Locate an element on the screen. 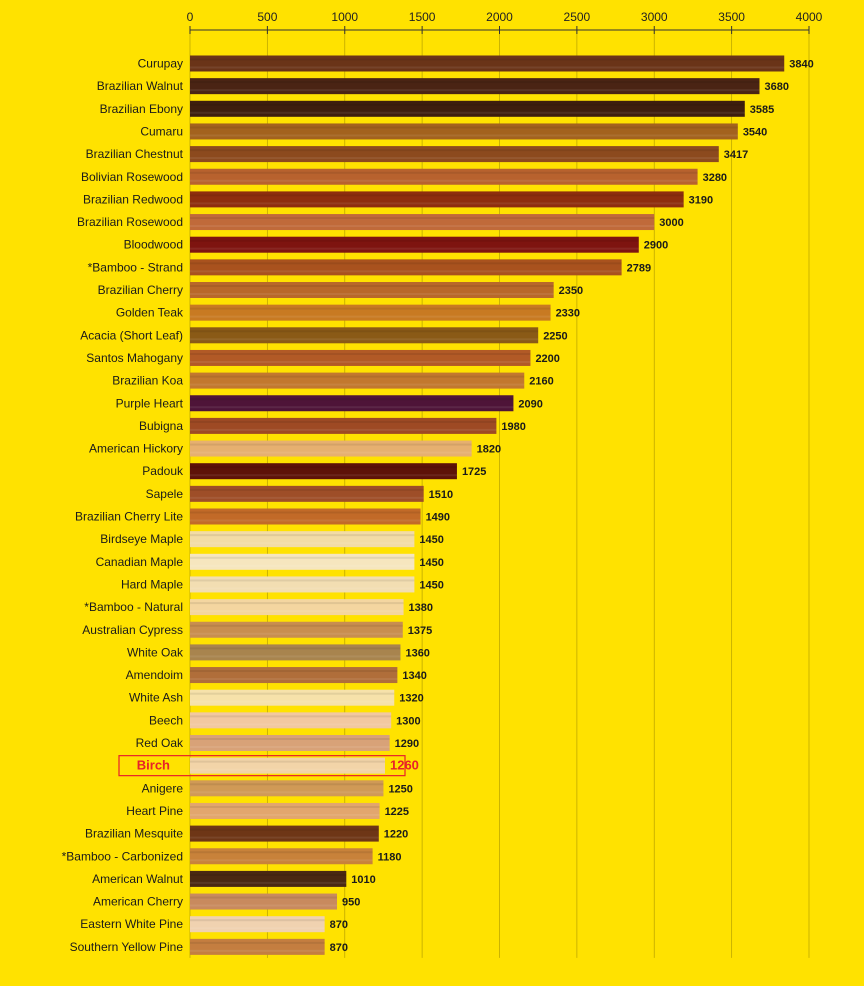 Image resolution: width=864 pixels, height=986 pixels. value-label: 1290 is located at coordinates (407, 744).